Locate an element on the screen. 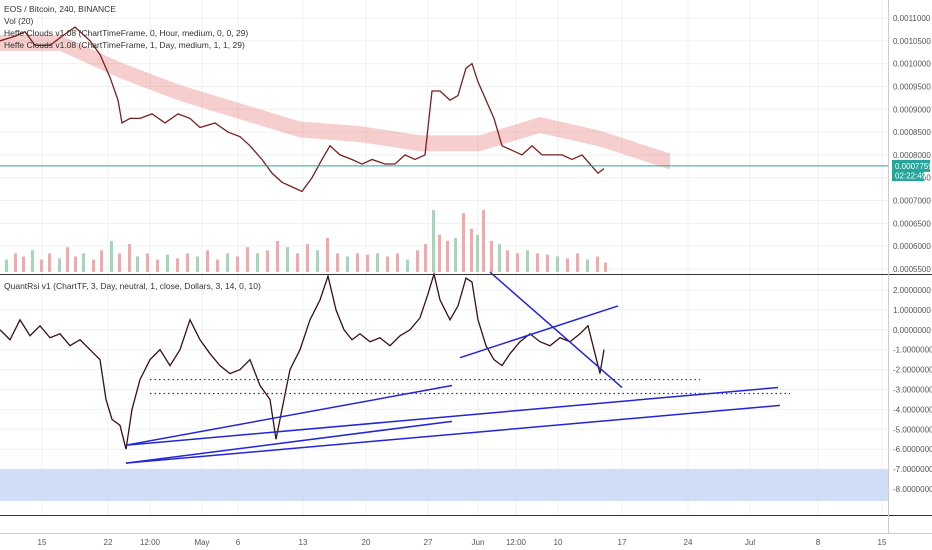 Image resolution: width=932 pixels, height=550 pixels. oversold-zone is located at coordinates (444, 485).